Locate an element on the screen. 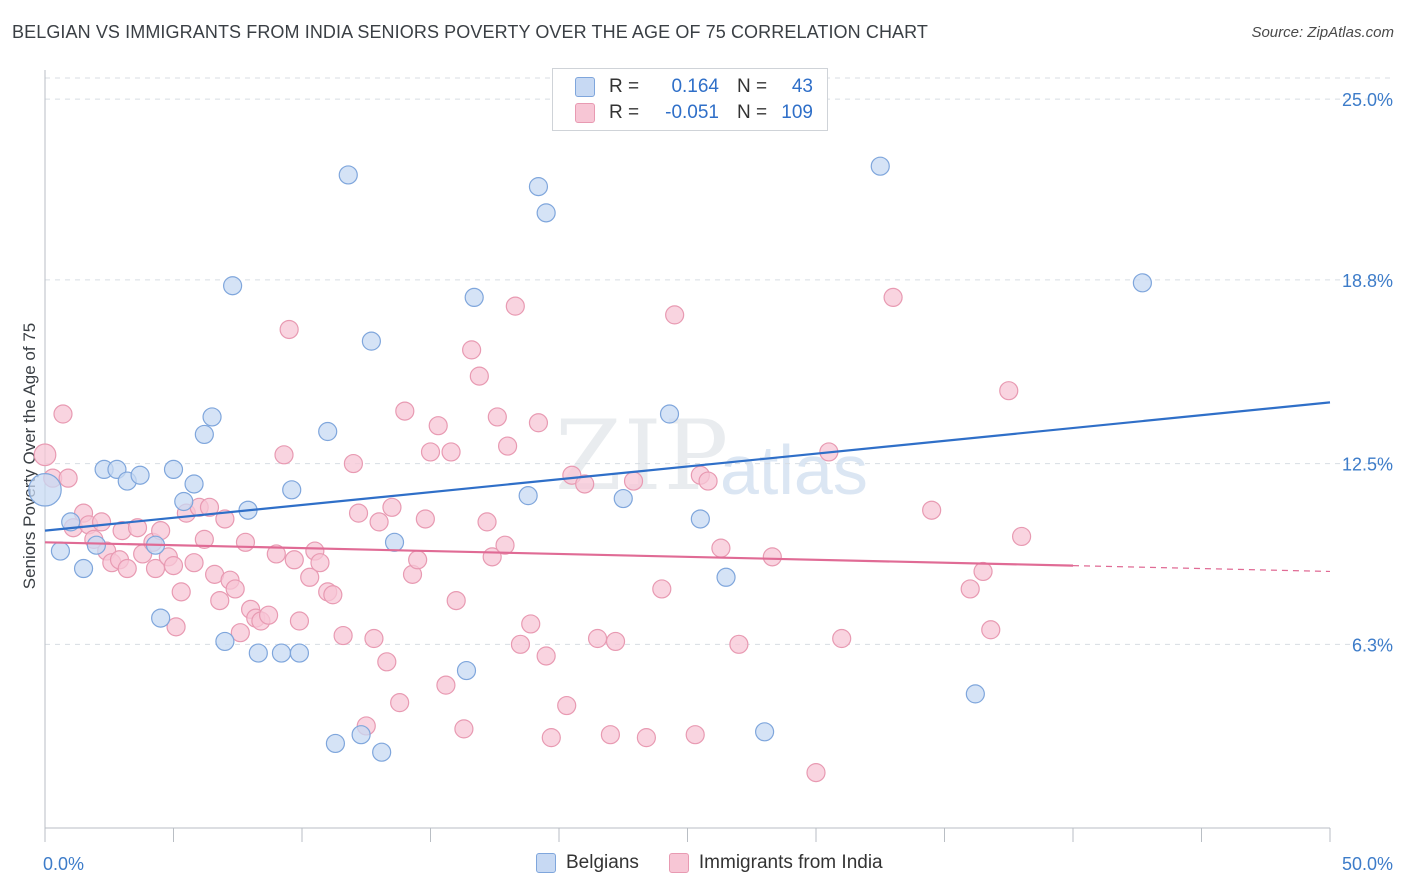 The height and width of the screenshot is (892, 1406). india-trend-line-dashed is located at coordinates (1201, 569).